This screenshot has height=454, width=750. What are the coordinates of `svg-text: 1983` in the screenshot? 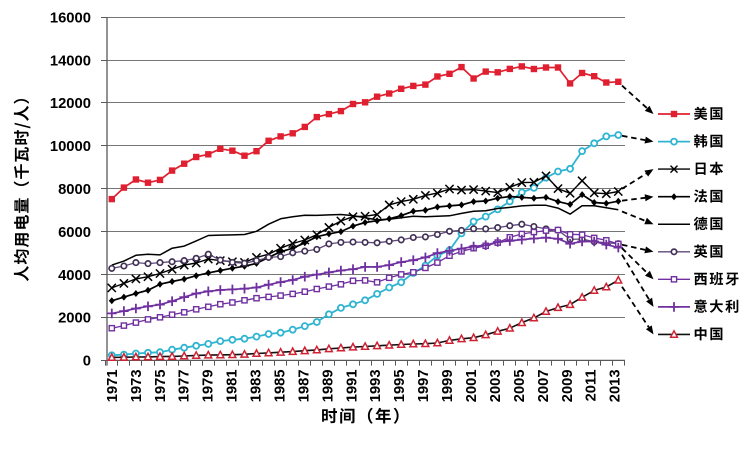 It's located at (257, 386).